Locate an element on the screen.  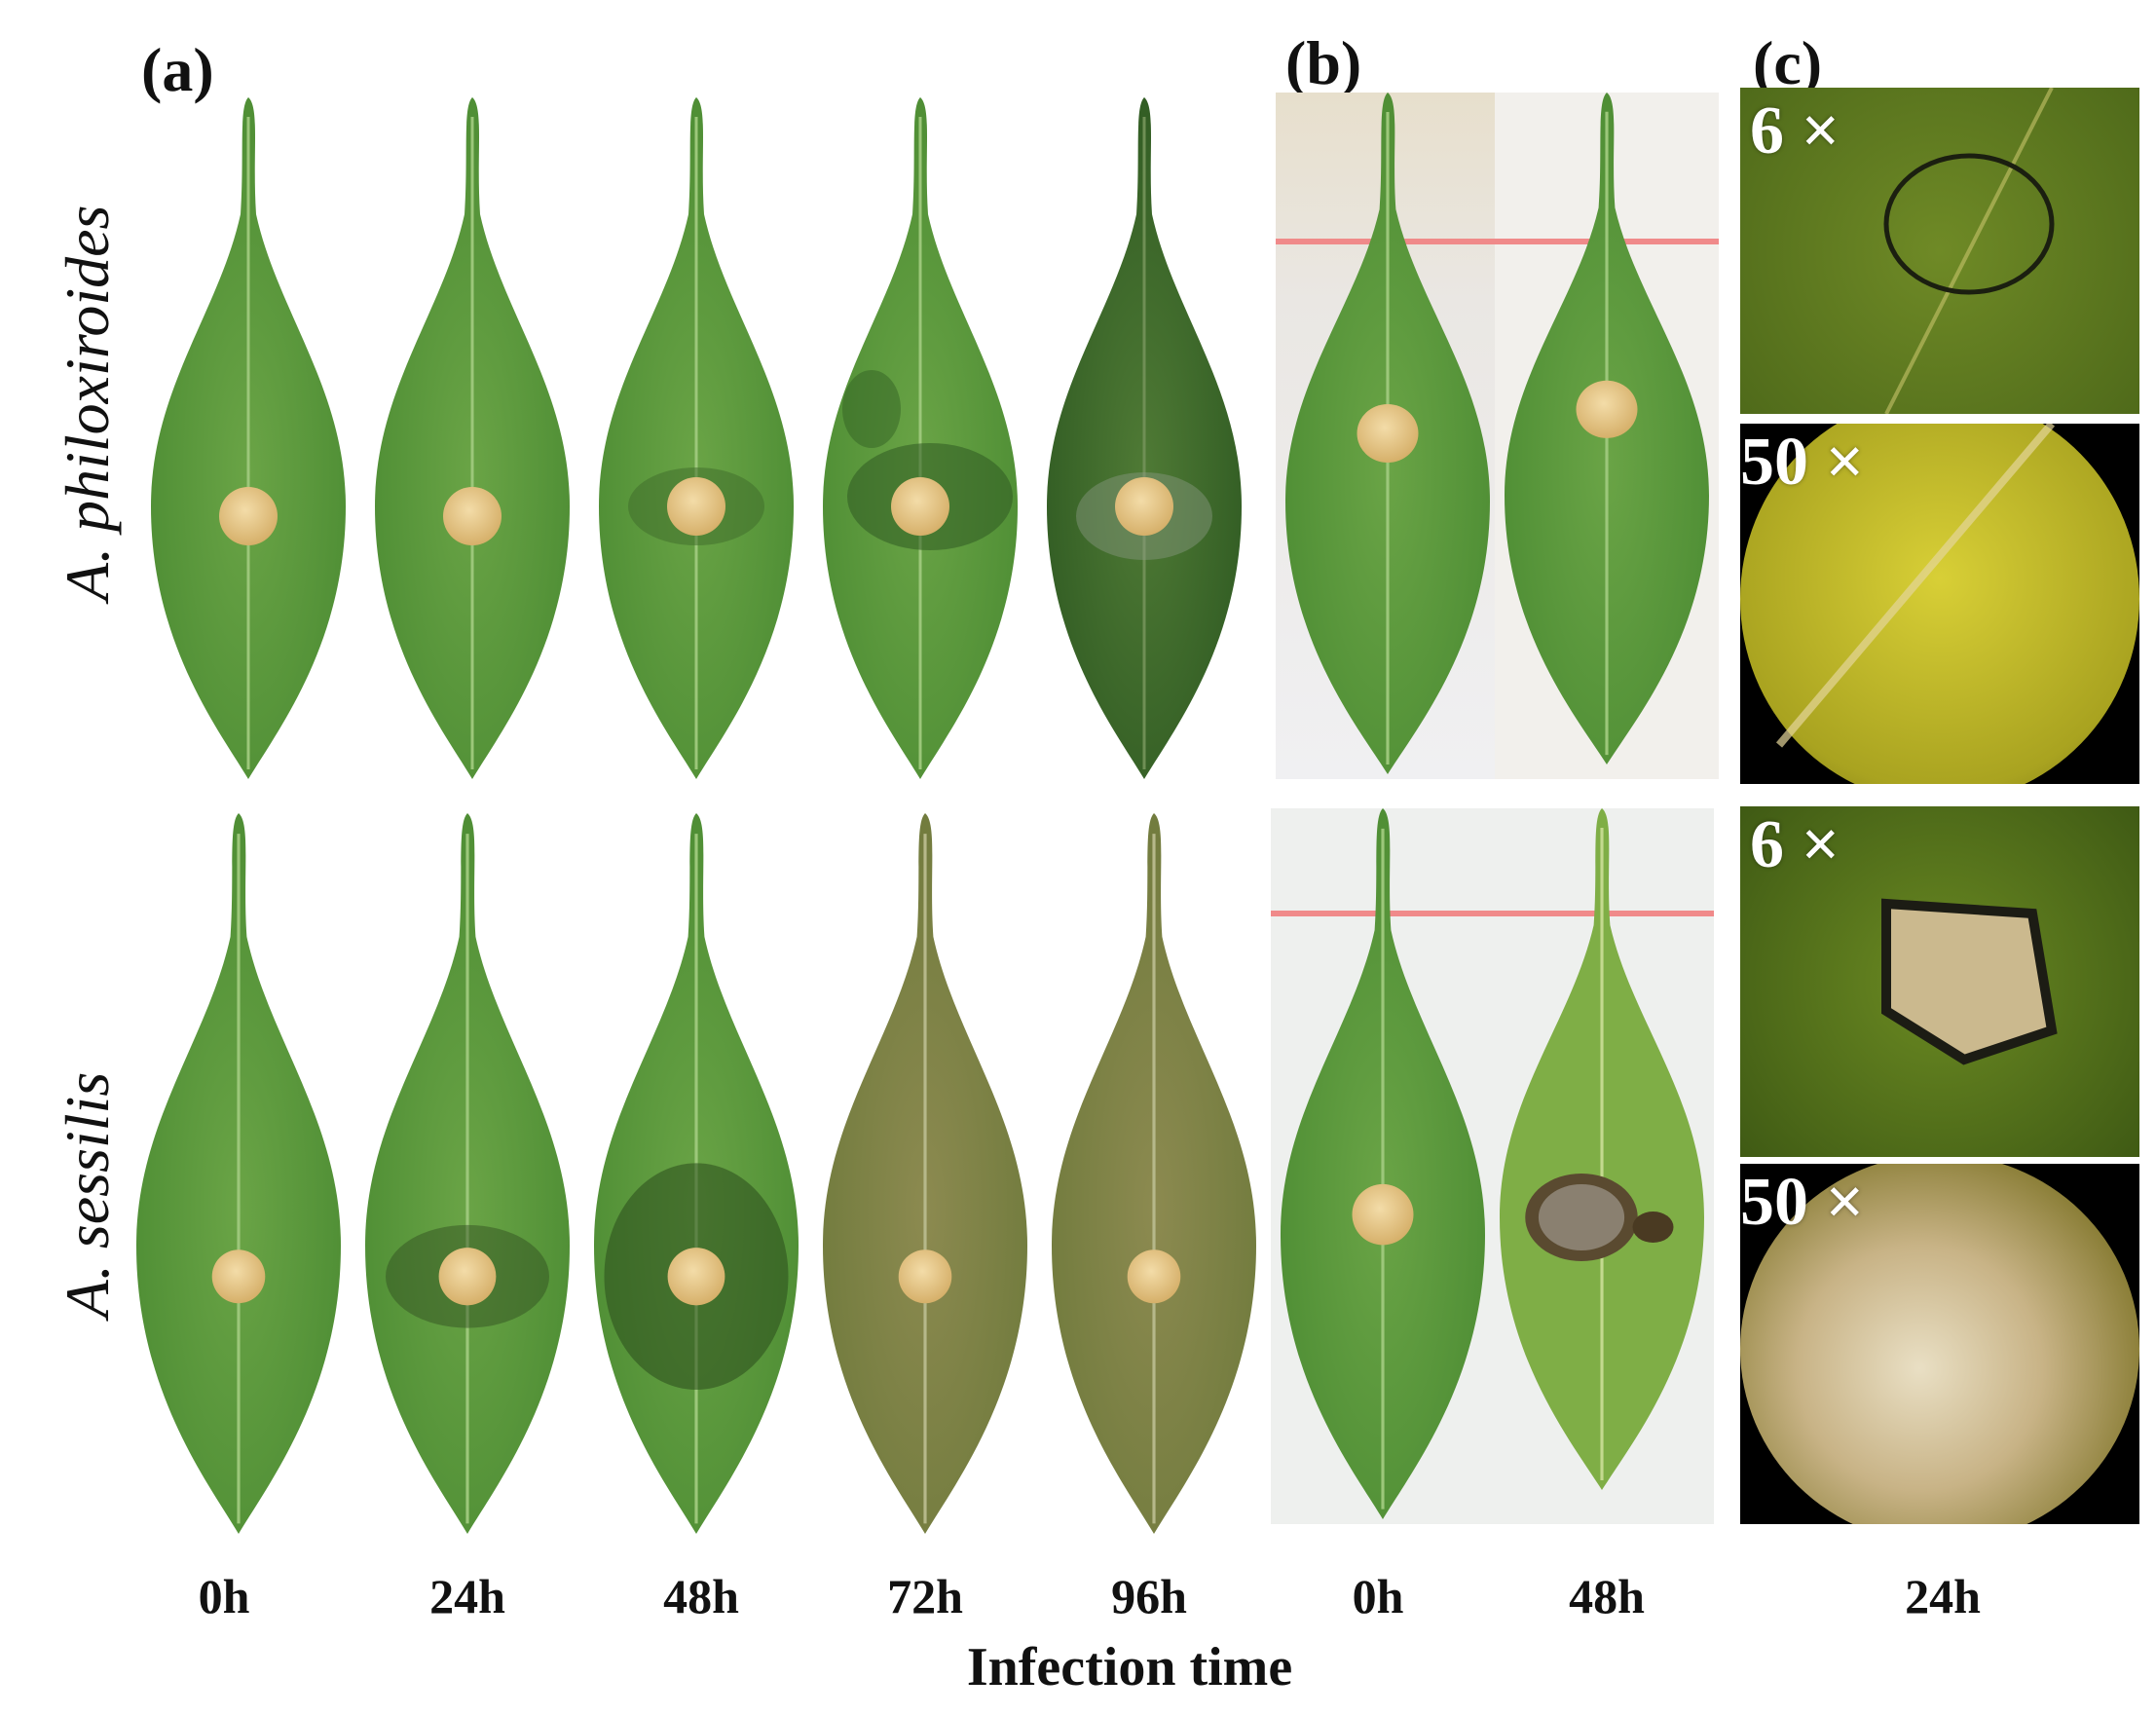
row-label-philoxiroides: A. philoxiroides is located at coordinates (87, 403).